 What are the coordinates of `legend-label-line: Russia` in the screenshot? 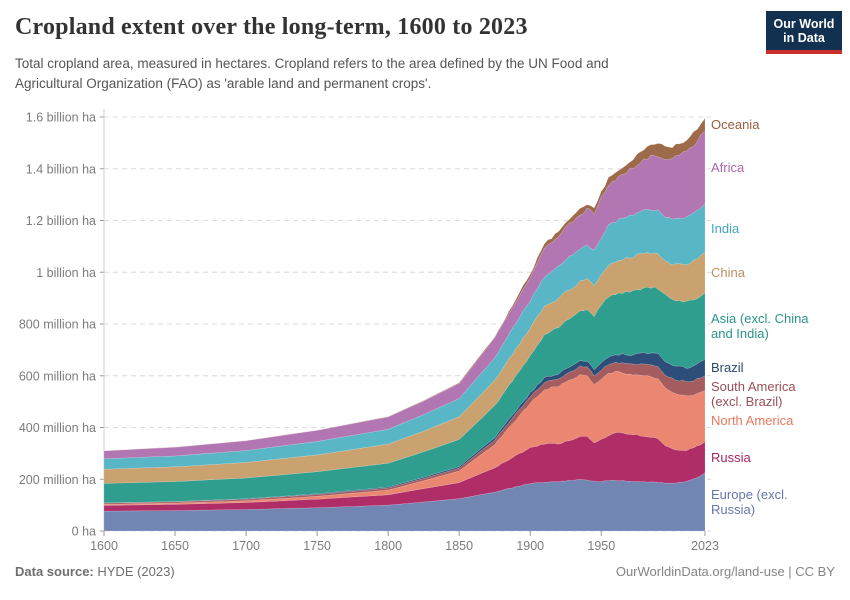 It's located at (731, 457).